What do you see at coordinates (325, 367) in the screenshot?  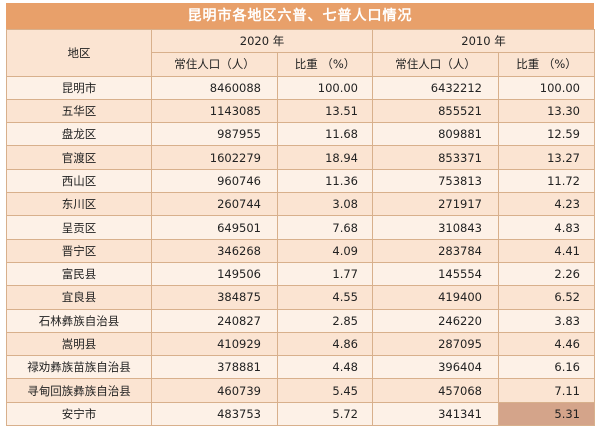 I see `pct-2020-cell: 4.48` at bounding box center [325, 367].